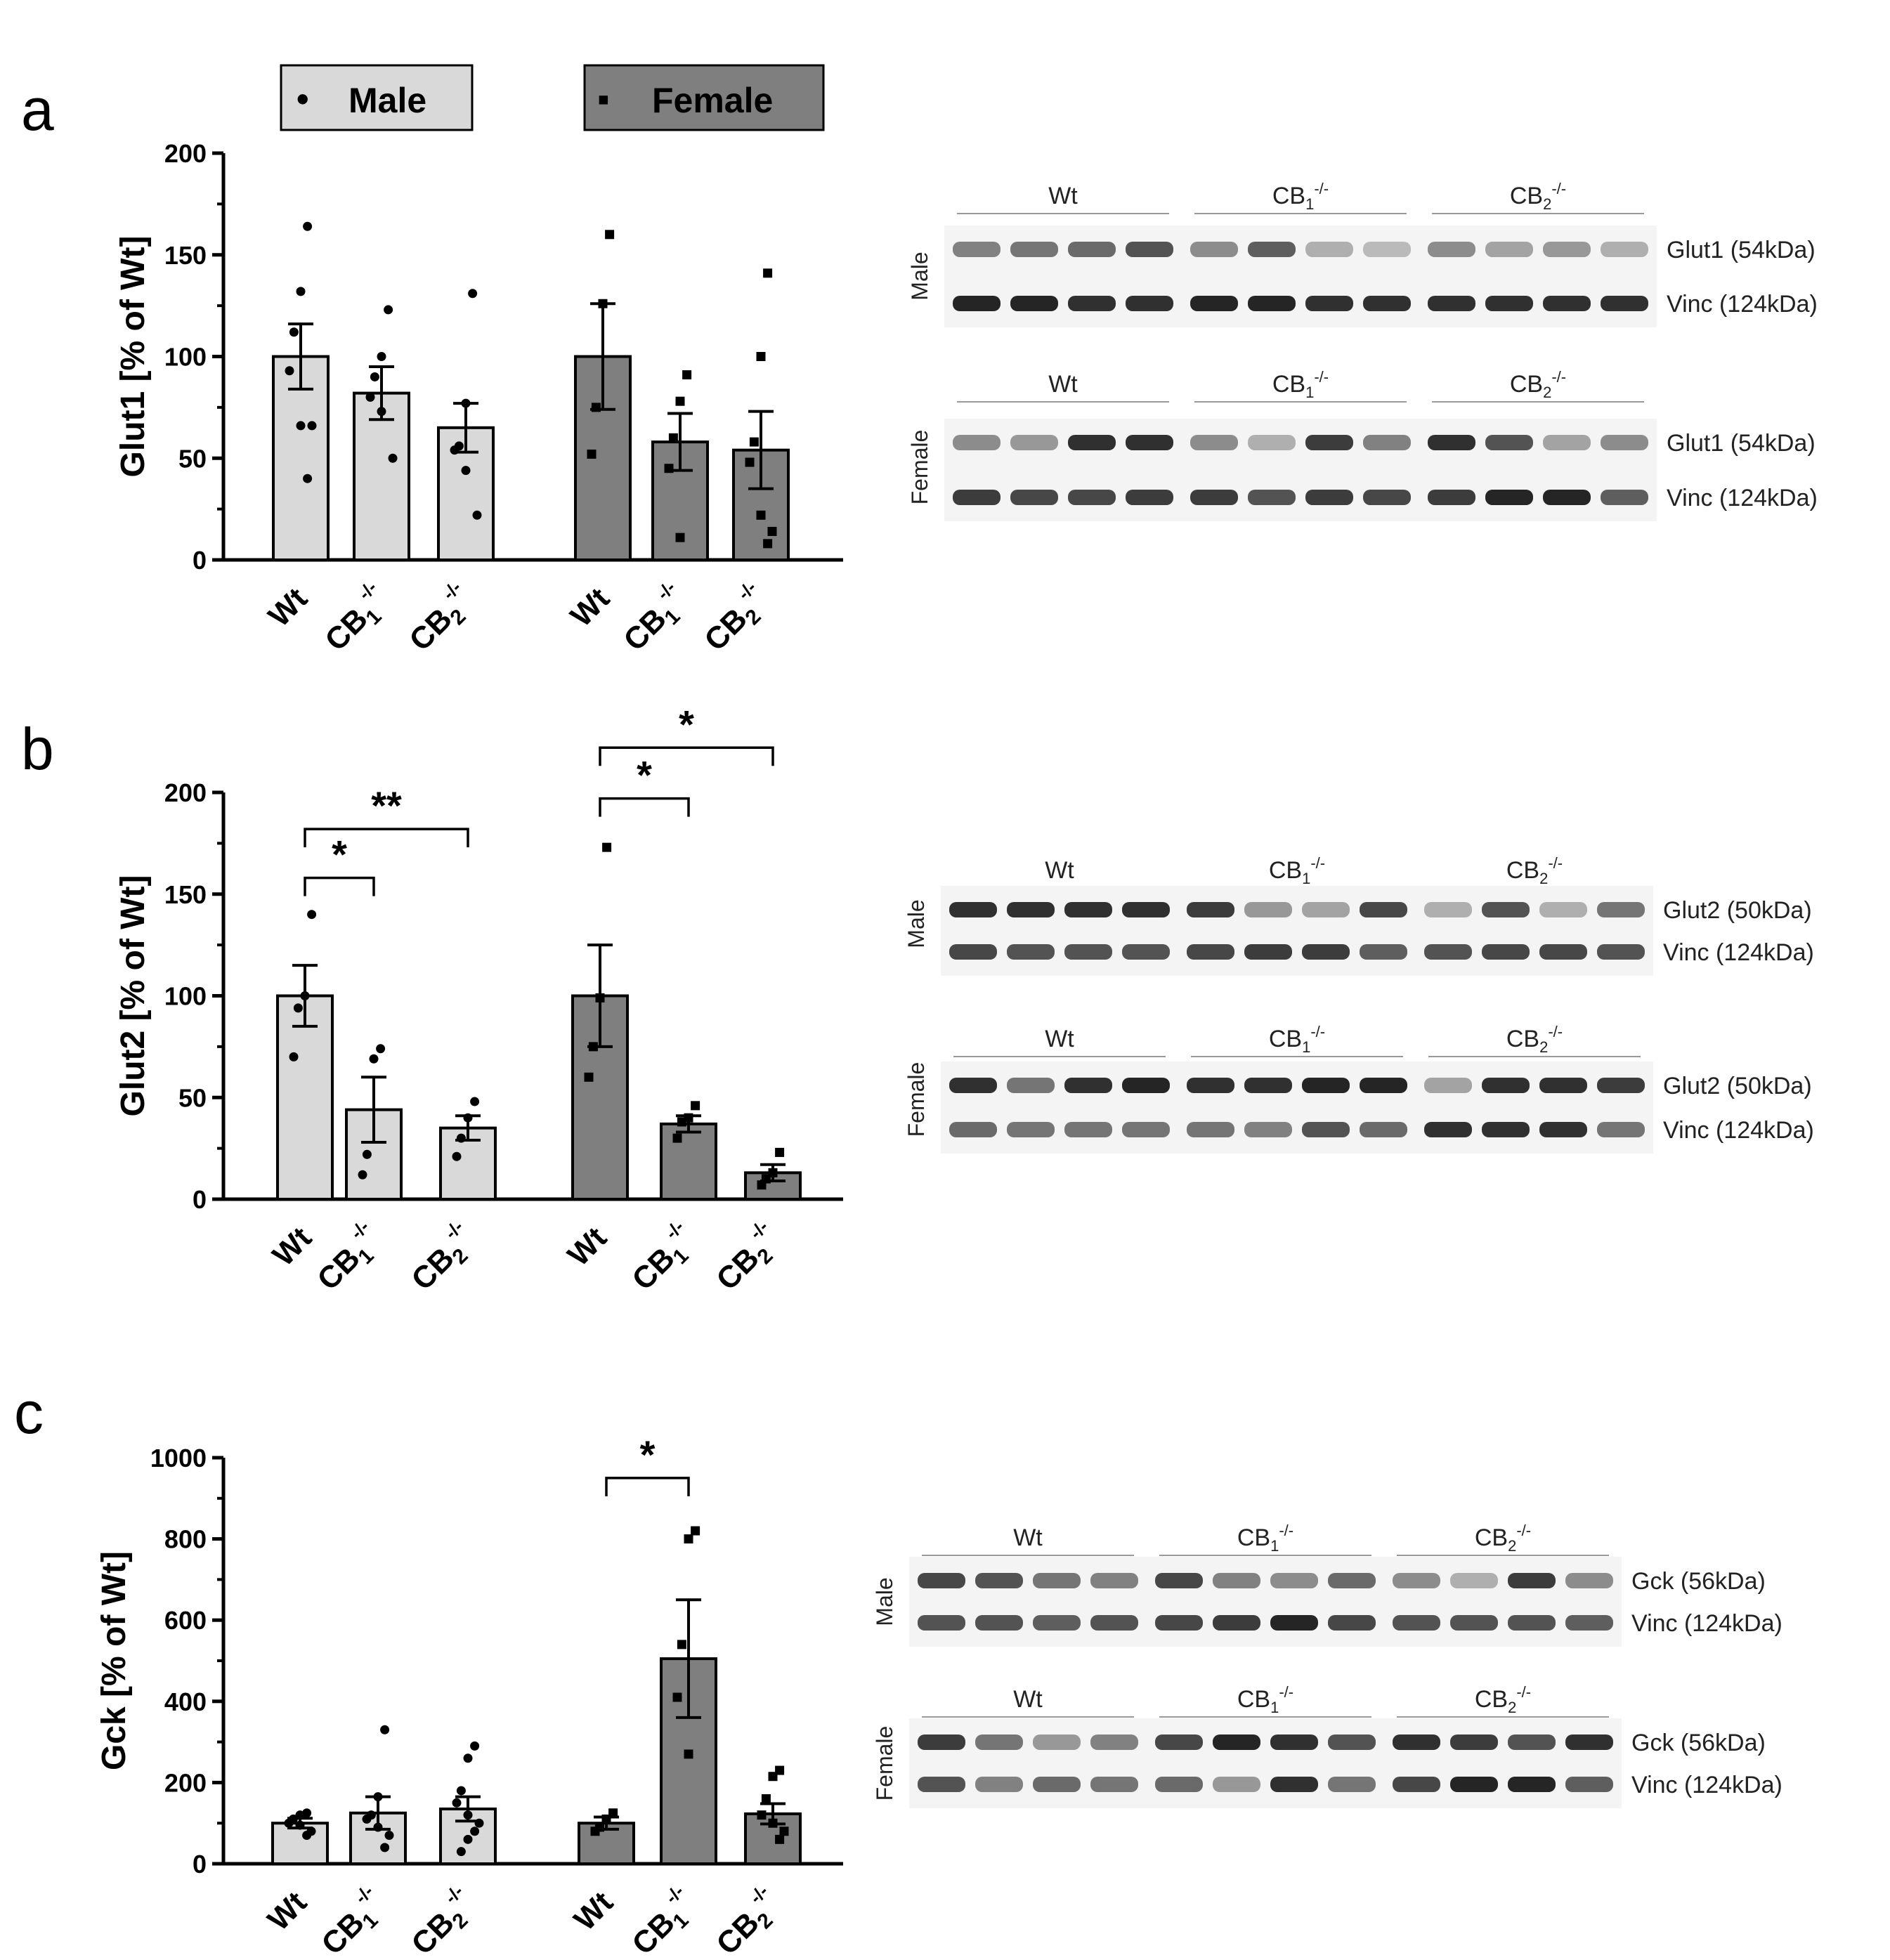 Image resolution: width=1890 pixels, height=1960 pixels. Describe the element at coordinates (186, 1782) in the screenshot. I see `y-tick-label: 200` at that location.